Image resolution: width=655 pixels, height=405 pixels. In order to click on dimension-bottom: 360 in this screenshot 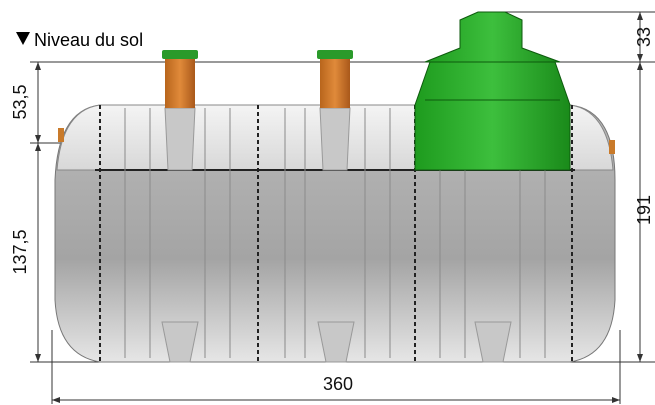, I will do `click(338, 384)`.